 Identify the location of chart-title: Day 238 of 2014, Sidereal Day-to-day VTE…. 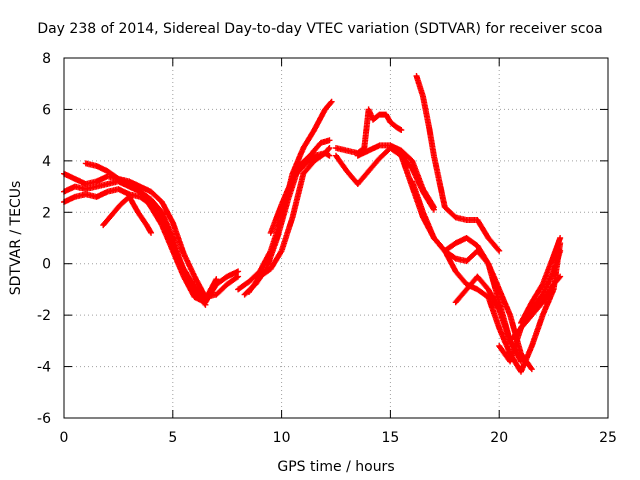
(319, 29).